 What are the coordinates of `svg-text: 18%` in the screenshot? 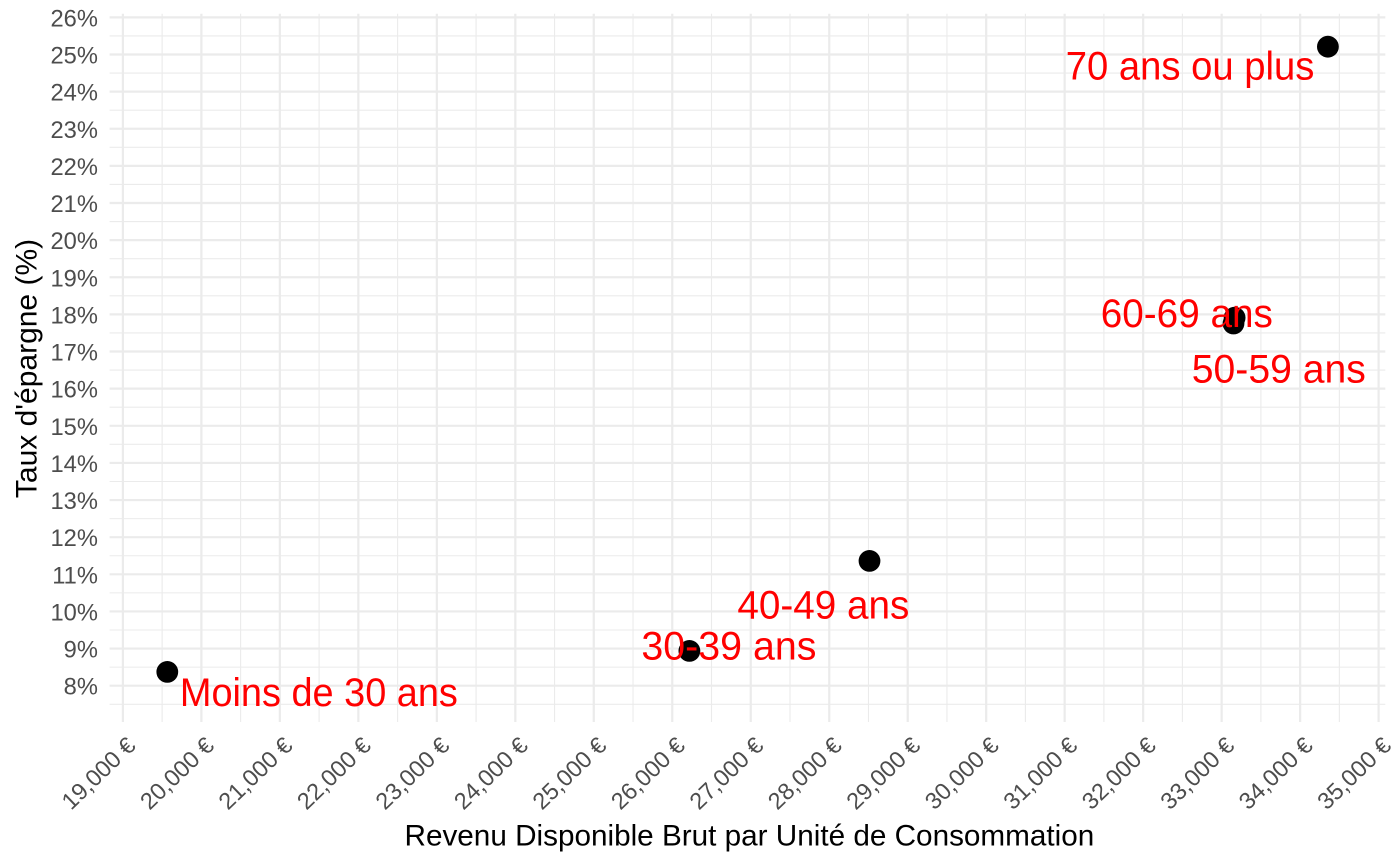 It's located at (73, 316).